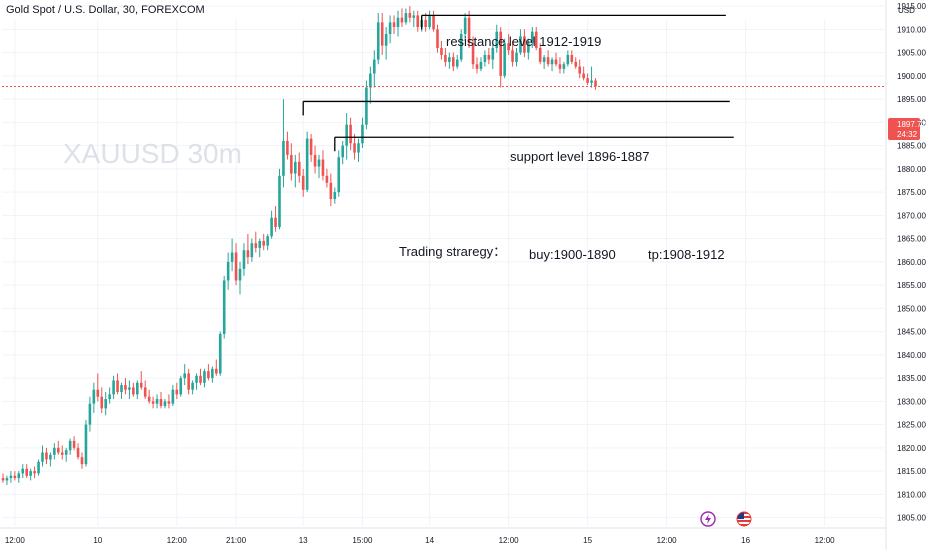 Image resolution: width=932 pixels, height=550 pixels. Describe the element at coordinates (534, 144) in the screenshot. I see `level-line-support_lower` at that location.